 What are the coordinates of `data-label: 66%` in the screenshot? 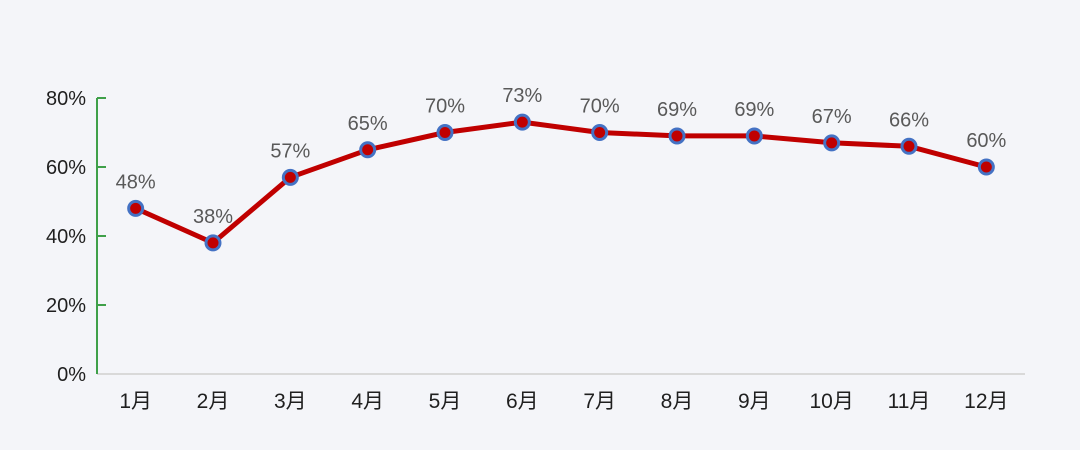 It's located at (909, 120).